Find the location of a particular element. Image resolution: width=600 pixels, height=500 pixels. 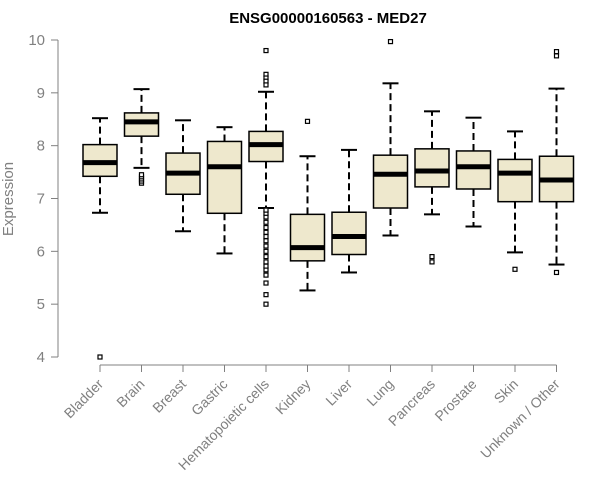

box-breast is located at coordinates (183, 176).